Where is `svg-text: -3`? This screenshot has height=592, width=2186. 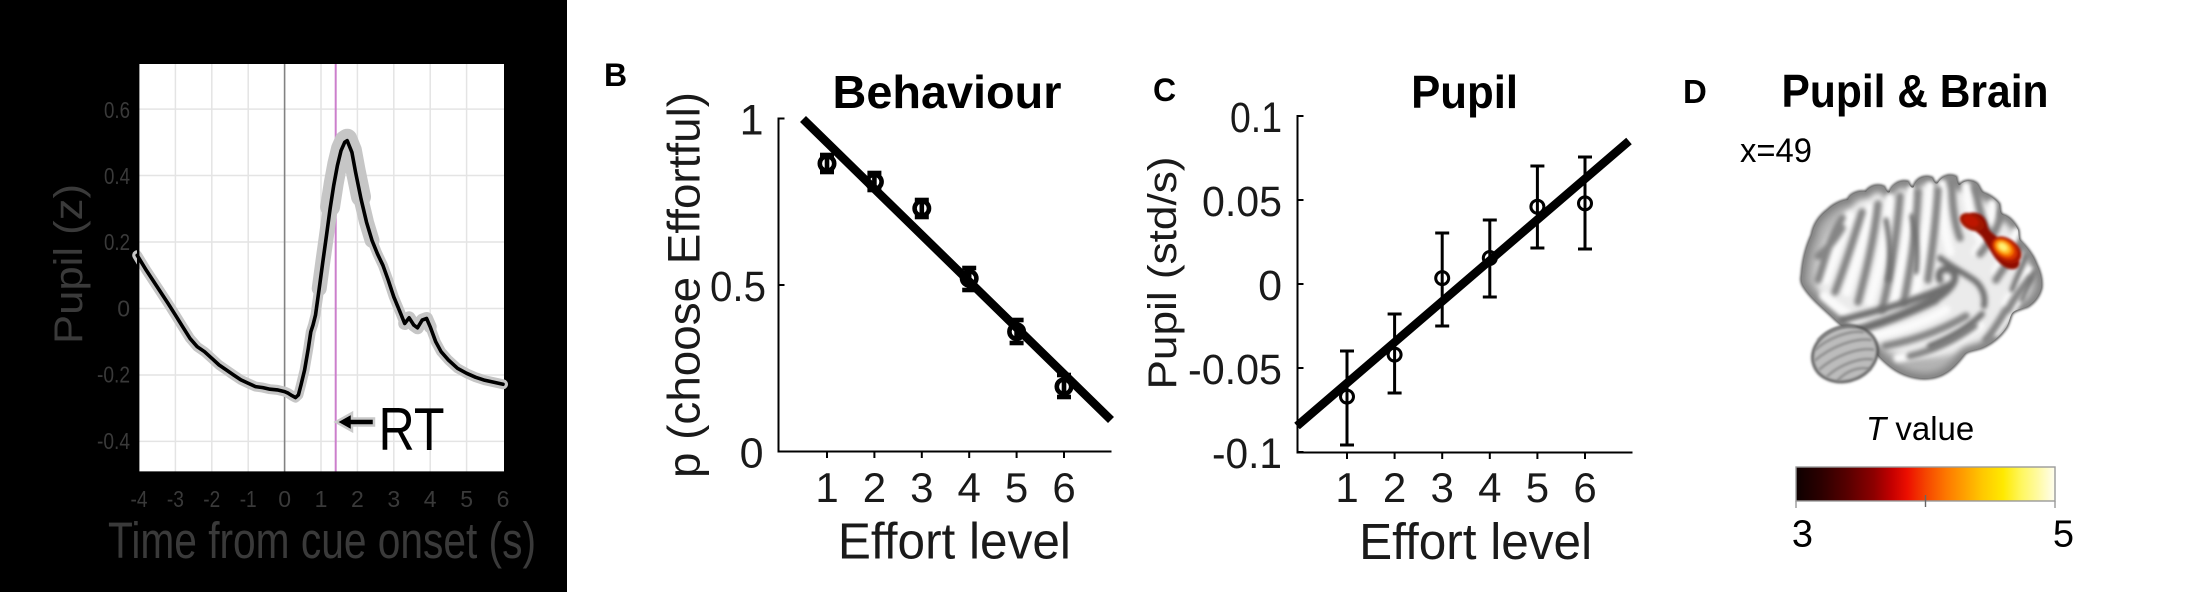 svg-text: -3 is located at coordinates (175, 499).